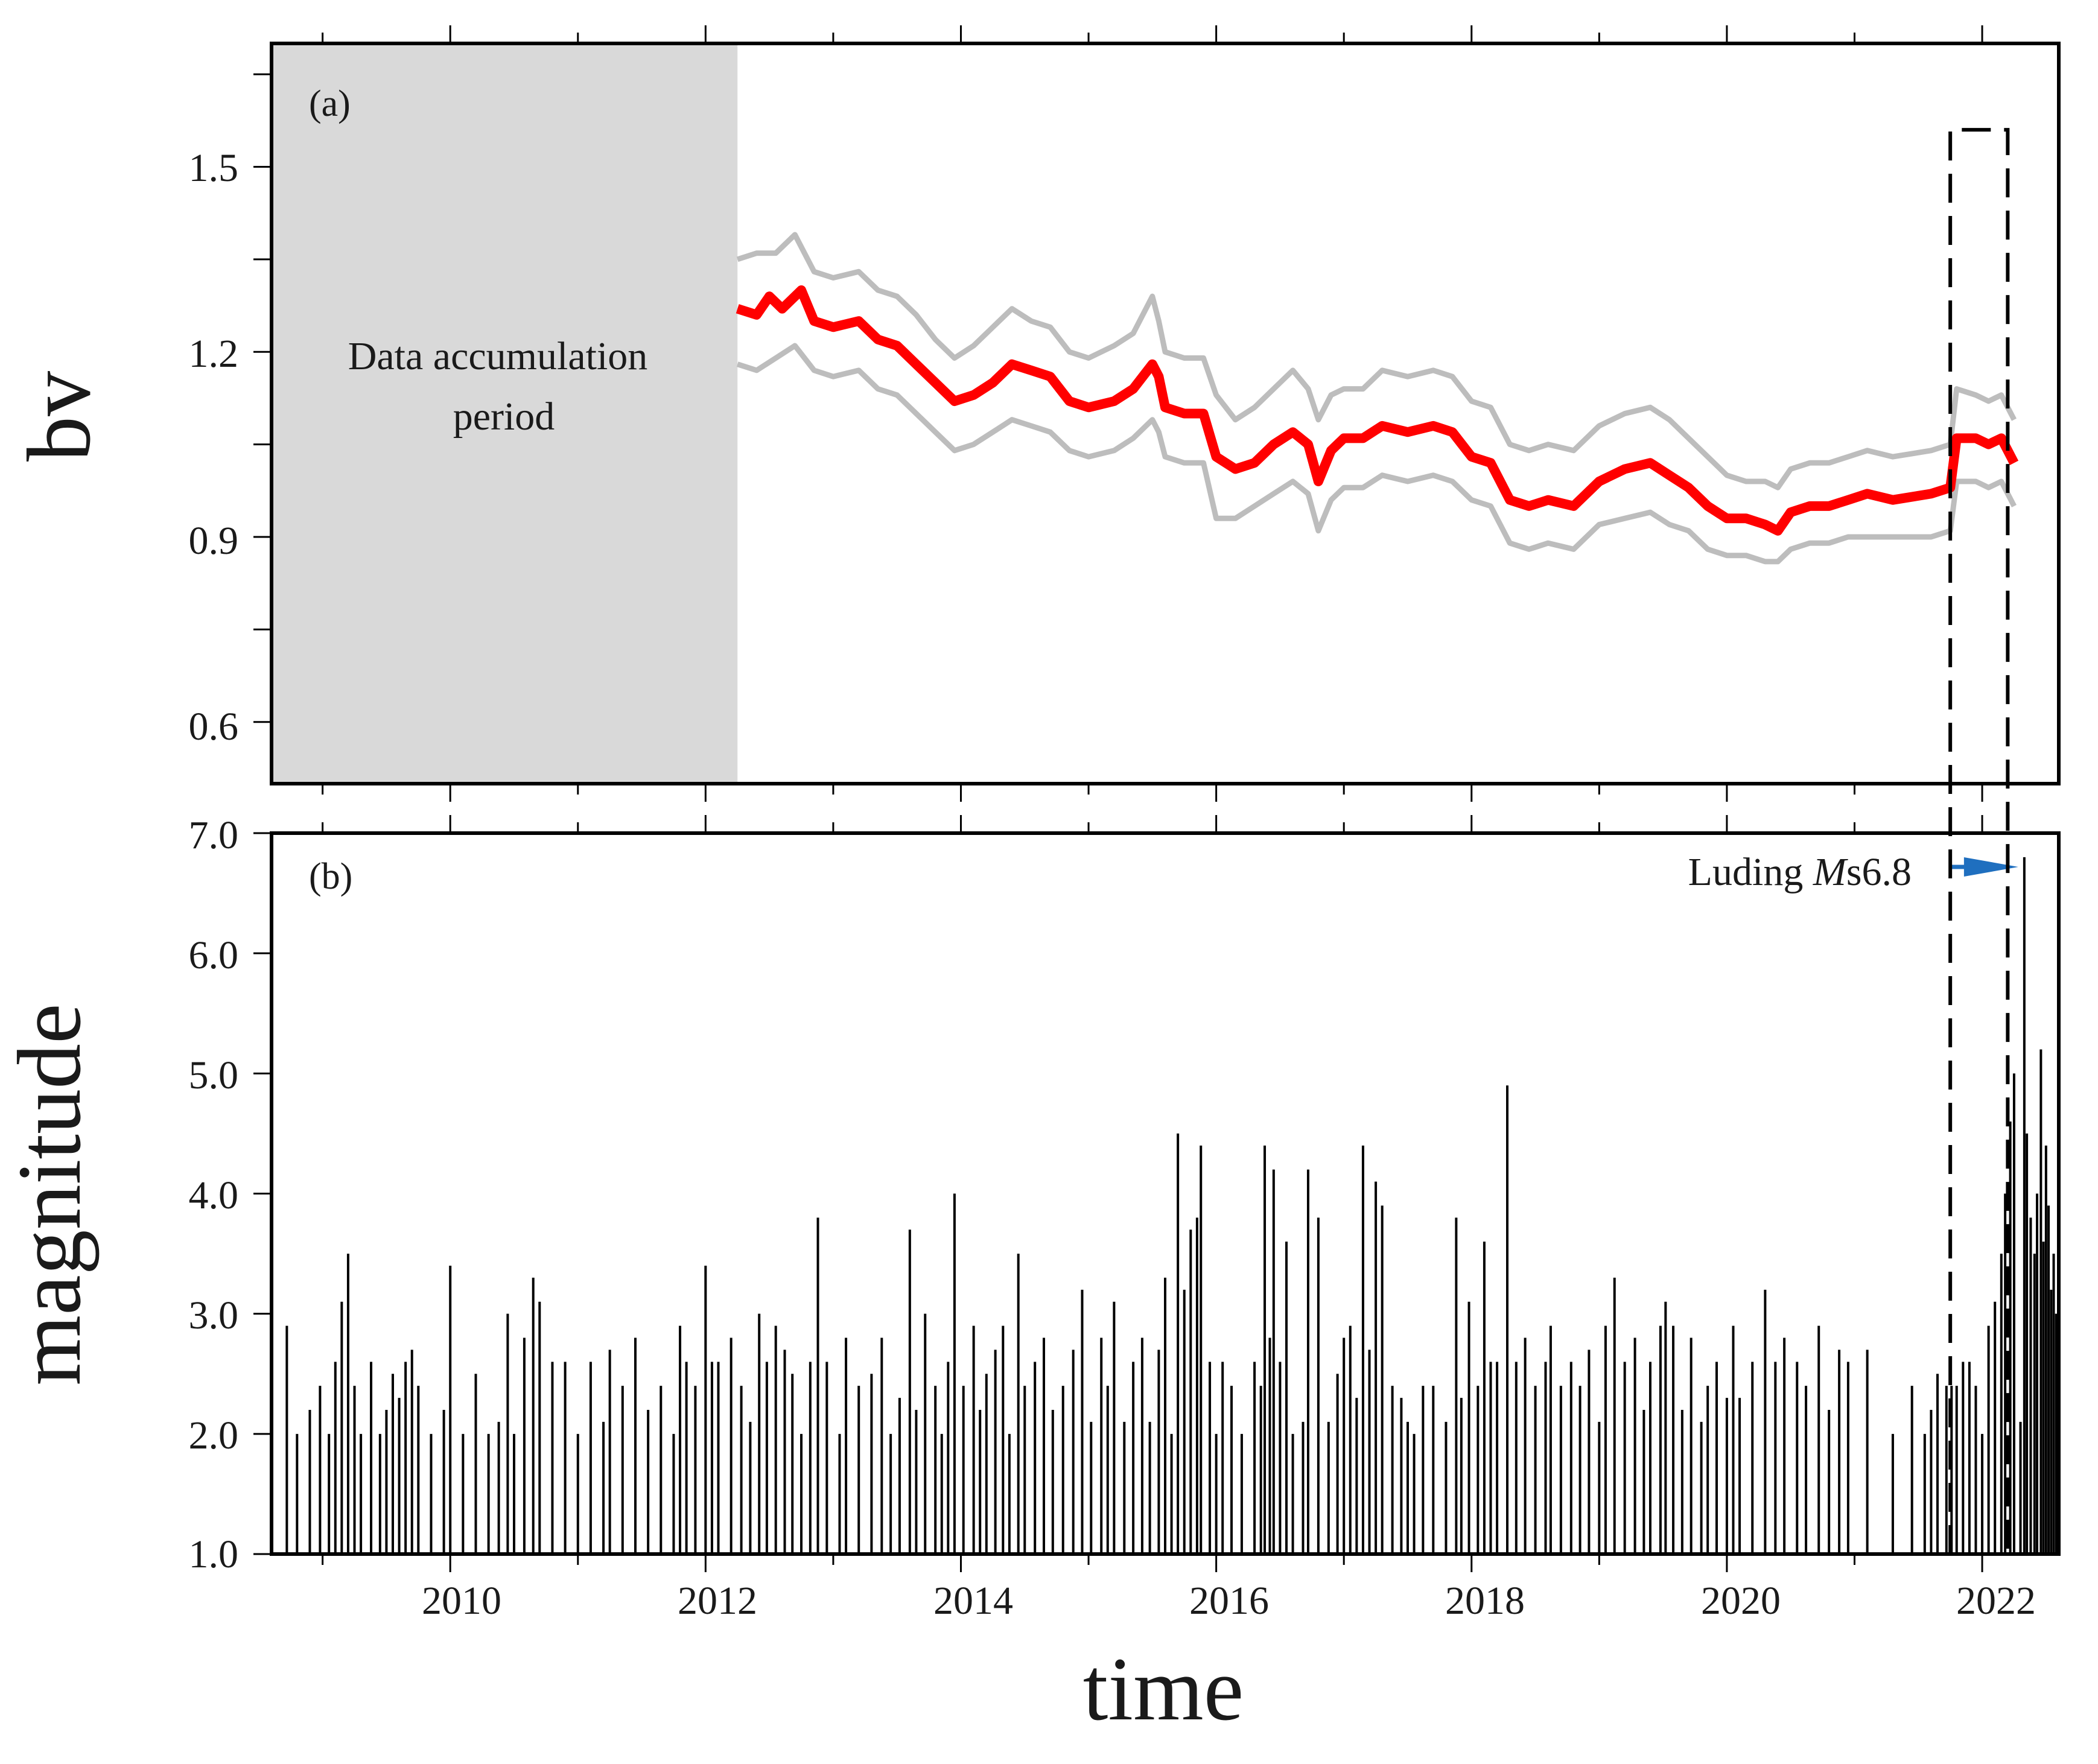 The width and height of the screenshot is (2098, 1764). What do you see at coordinates (214, 168) in the screenshot?
I see `ytick-a-1: 1.5` at bounding box center [214, 168].